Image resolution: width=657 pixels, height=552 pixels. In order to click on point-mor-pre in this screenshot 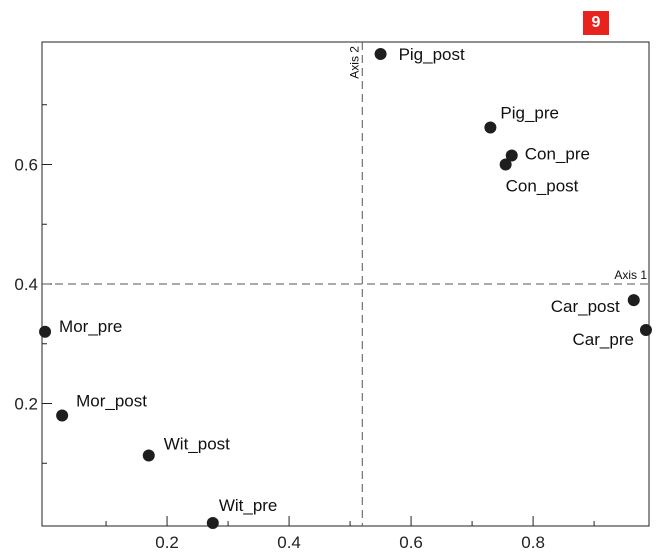, I will do `click(45, 331)`.